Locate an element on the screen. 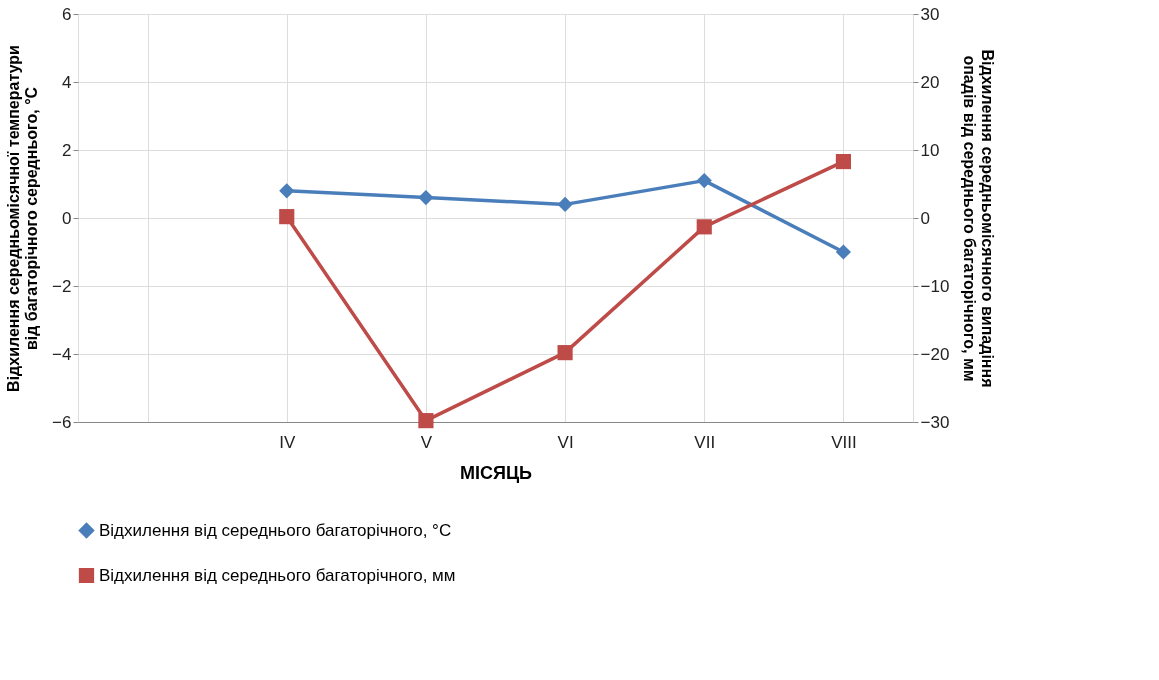 The width and height of the screenshot is (1159, 680). y-tick-label: −4 is located at coordinates (62, 354).